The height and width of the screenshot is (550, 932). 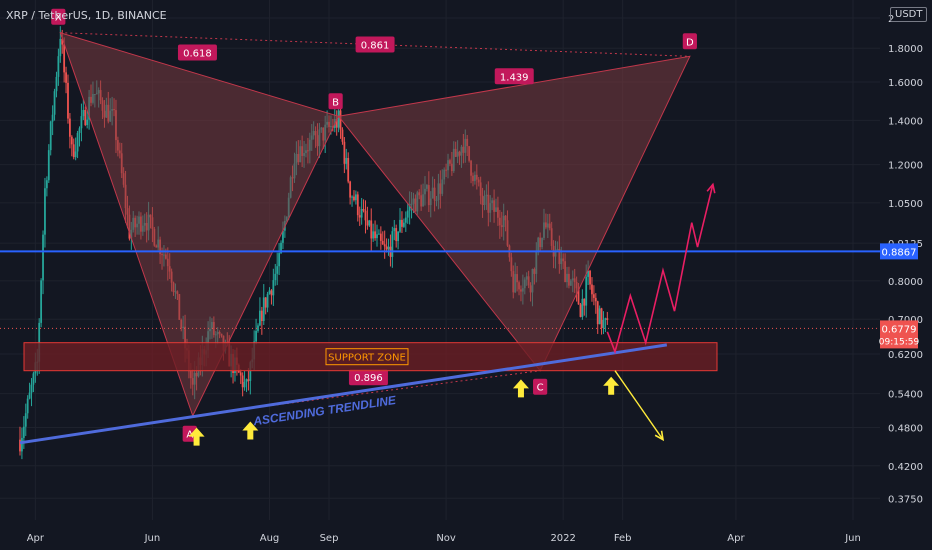 I want to click on currency-badge: USDT, so click(x=909, y=14).